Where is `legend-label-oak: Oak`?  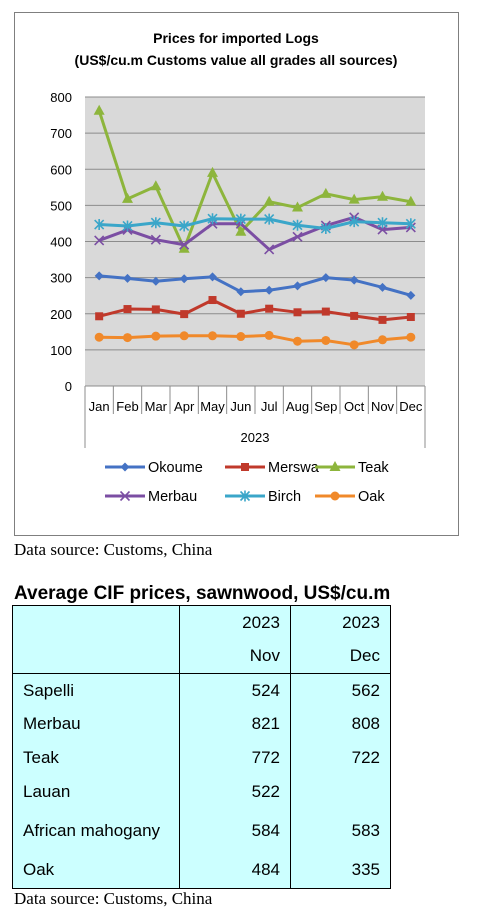 legend-label-oak: Oak is located at coordinates (371, 497).